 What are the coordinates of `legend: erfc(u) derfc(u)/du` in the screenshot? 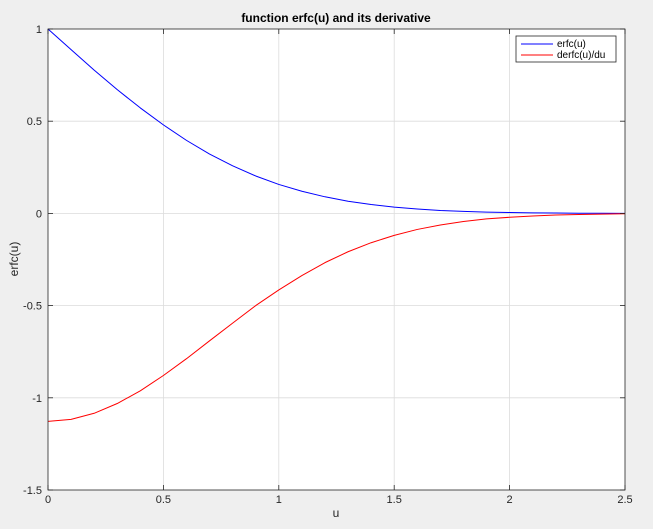 It's located at (566, 49).